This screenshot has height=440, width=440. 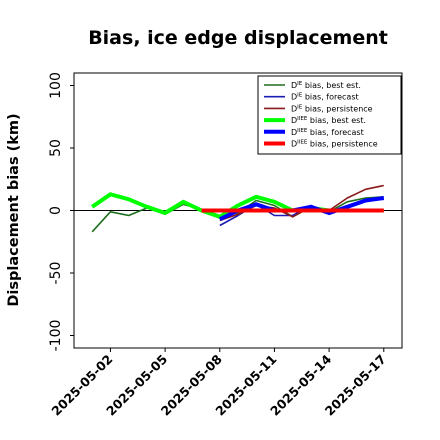 I want to click on y-tick-label: 50, so click(x=56, y=148).